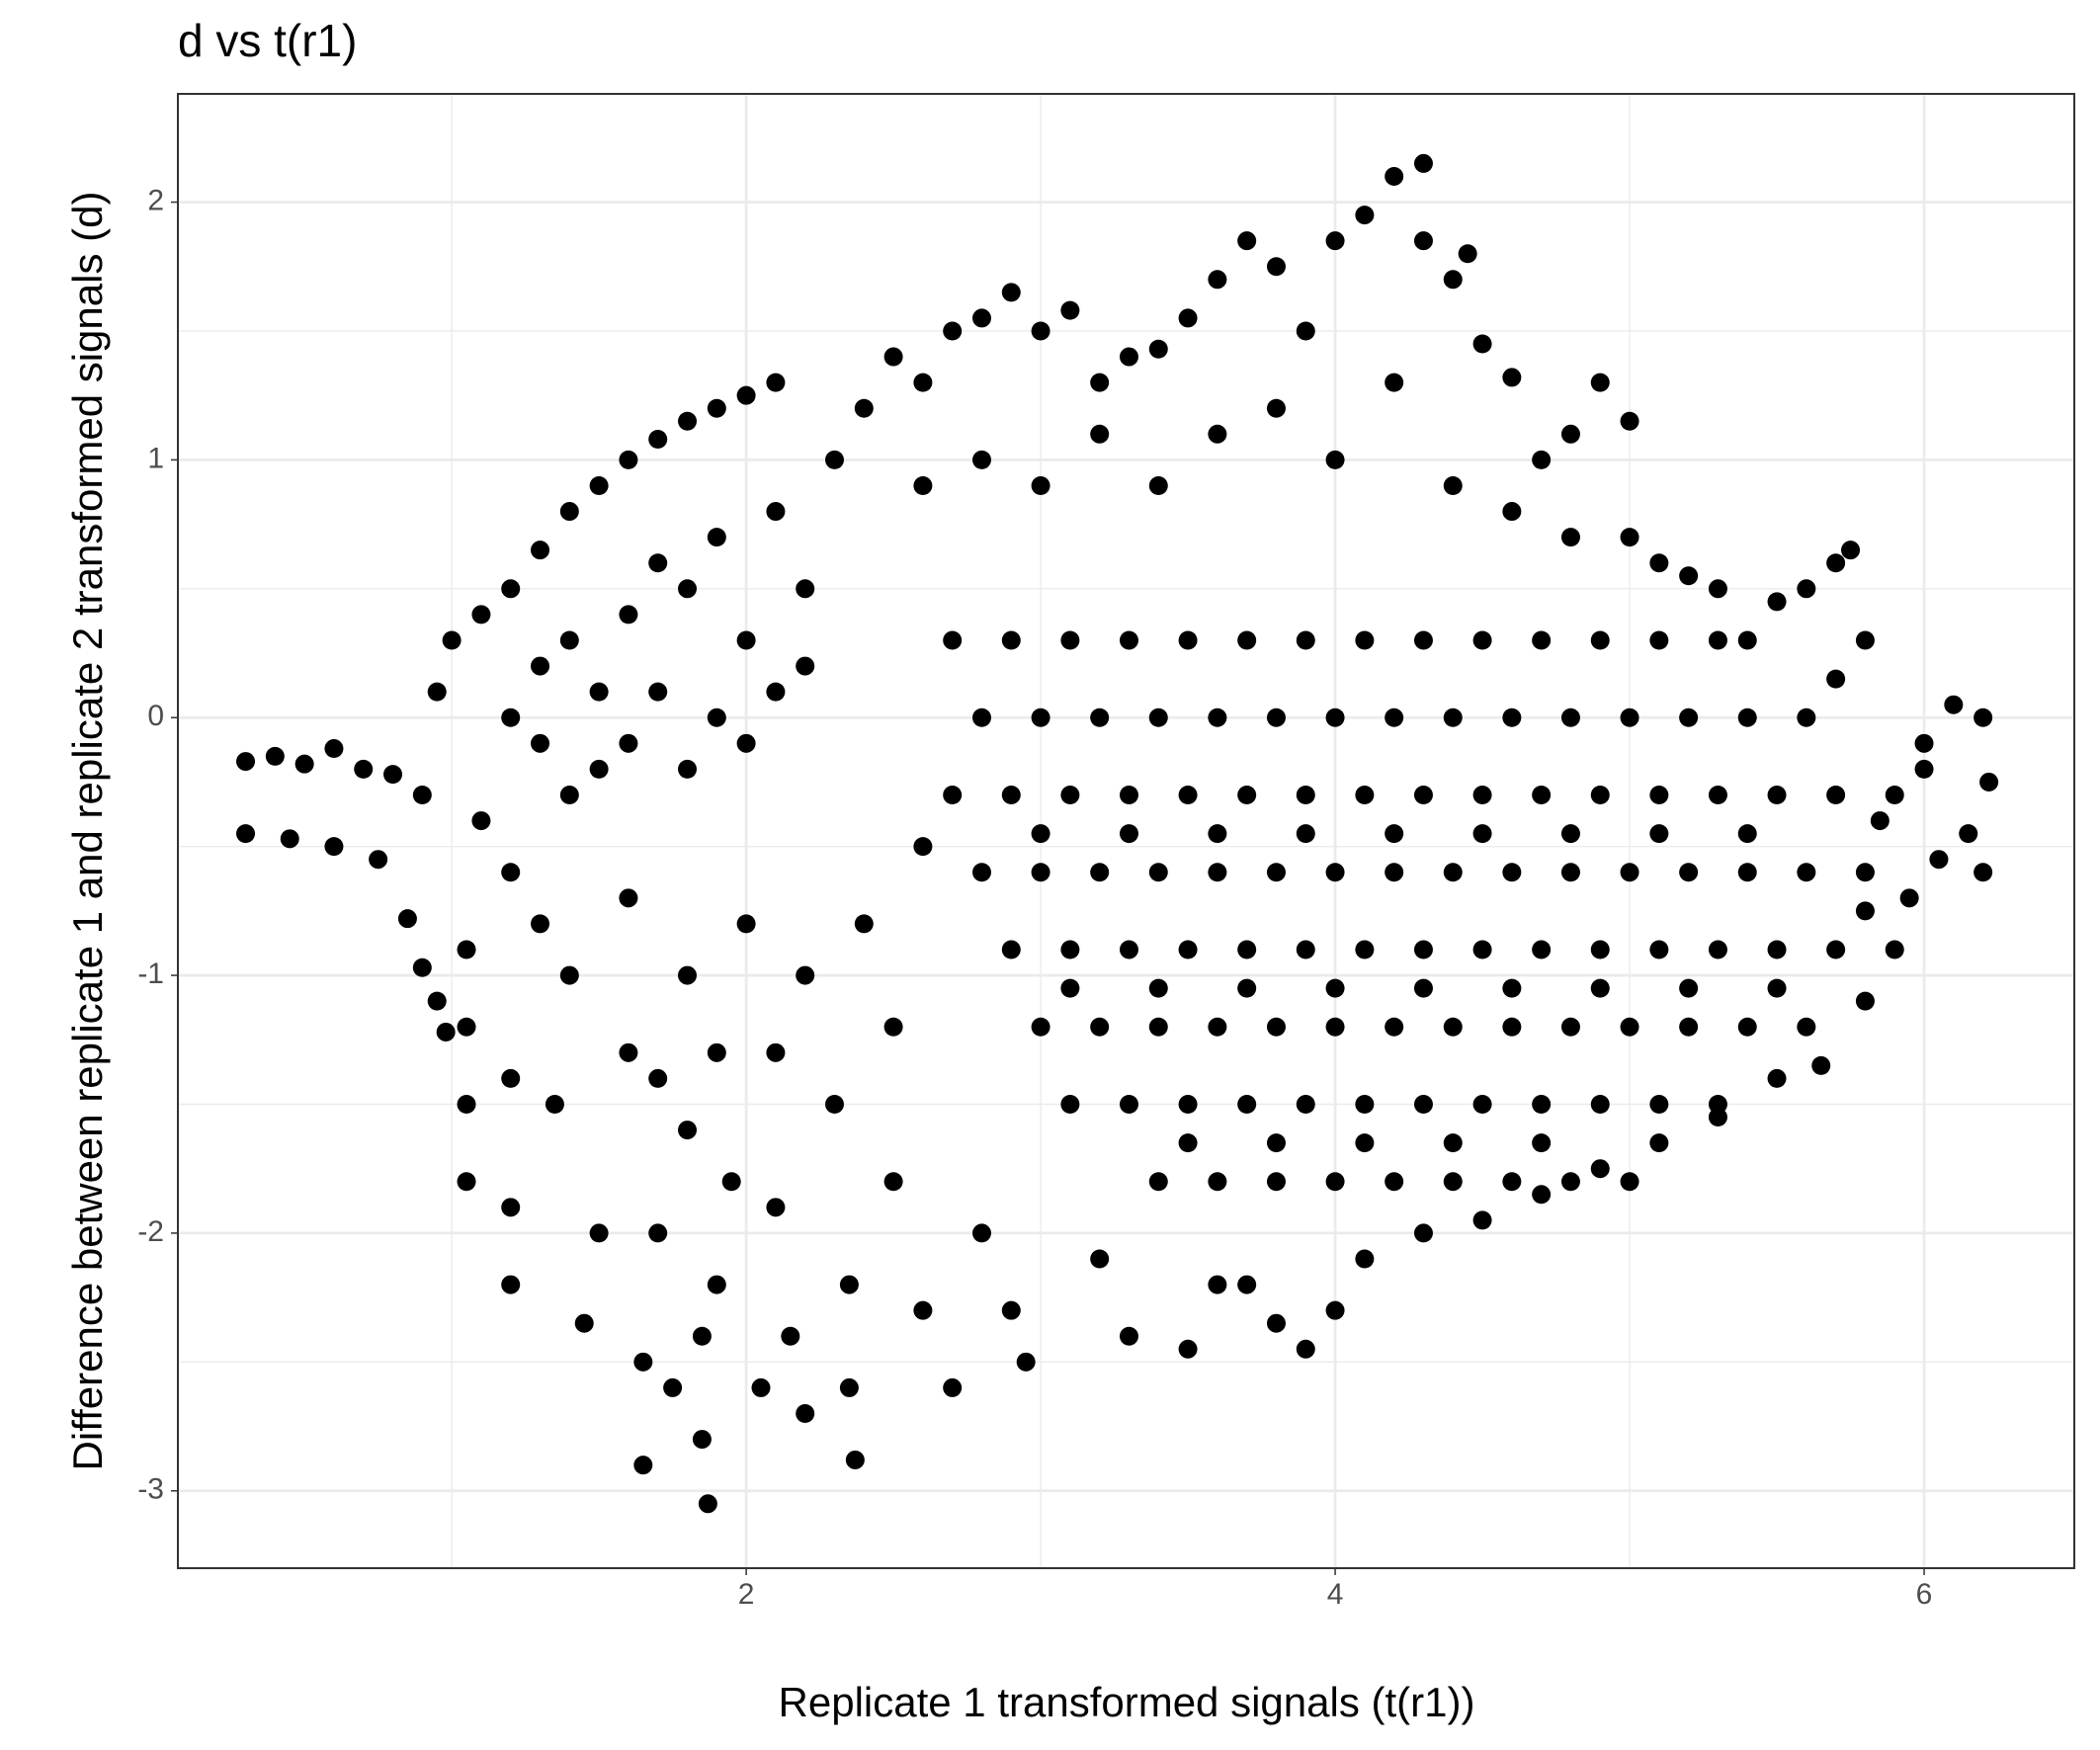 The image size is (2100, 1750). Describe the element at coordinates (1335, 1594) in the screenshot. I see `x-tick-label: 4` at that location.